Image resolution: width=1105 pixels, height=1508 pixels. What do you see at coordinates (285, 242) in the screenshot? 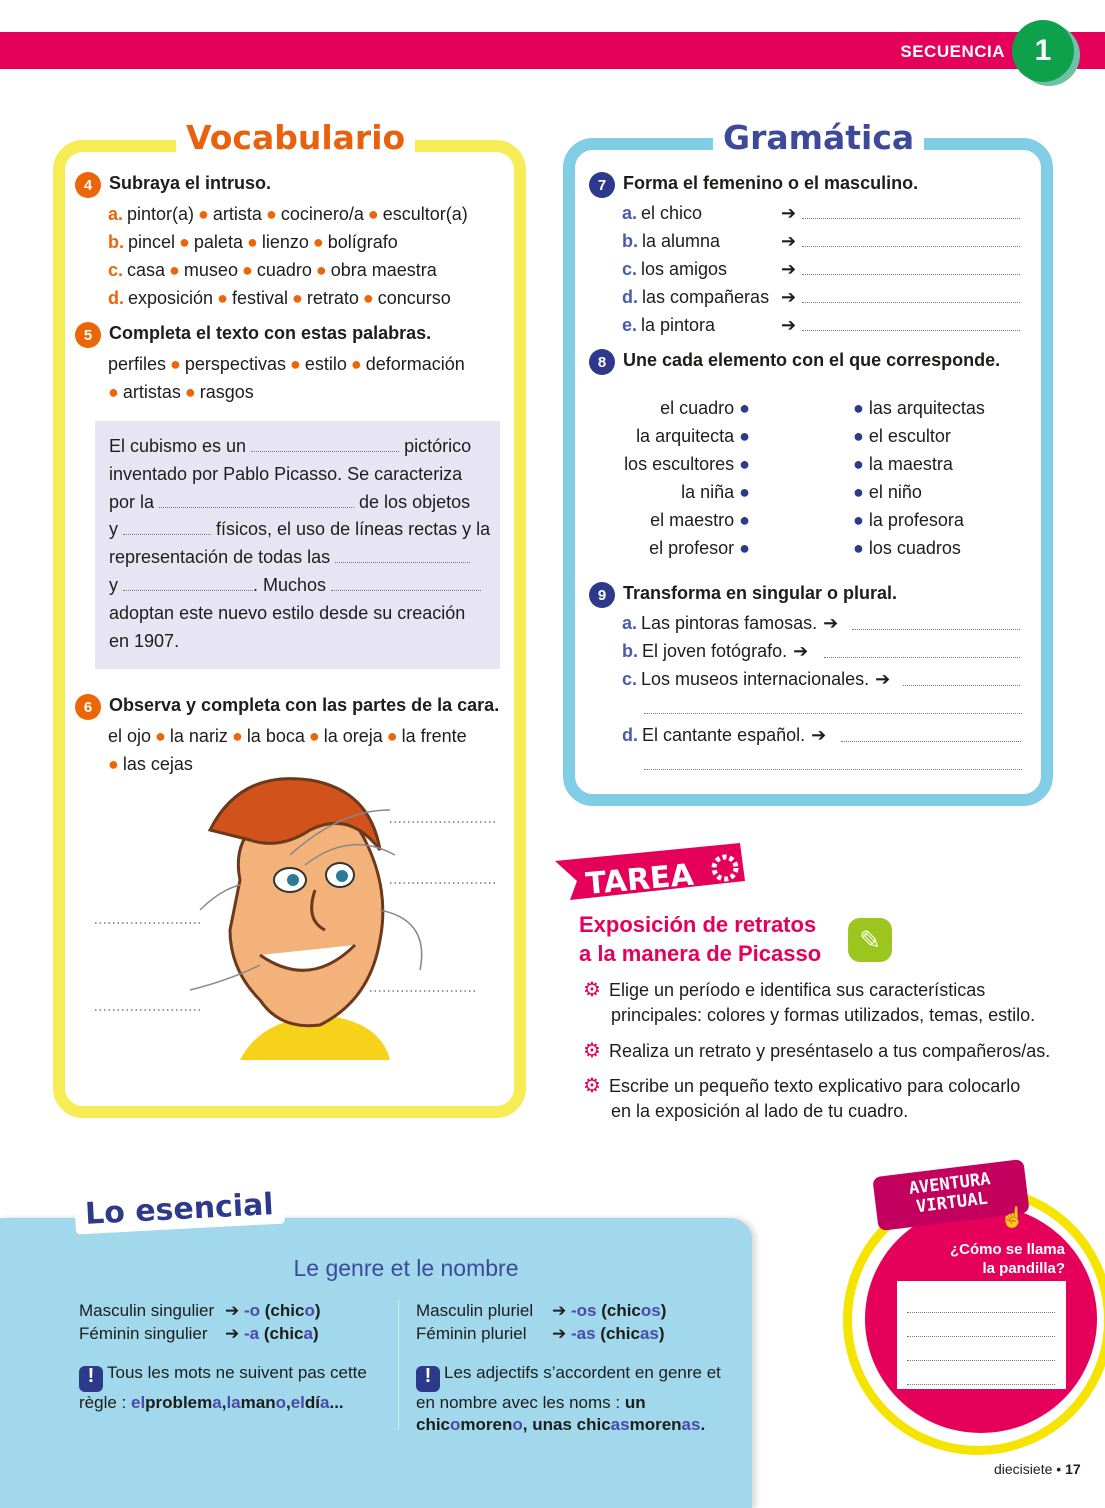
I see `word: lienzo` at bounding box center [285, 242].